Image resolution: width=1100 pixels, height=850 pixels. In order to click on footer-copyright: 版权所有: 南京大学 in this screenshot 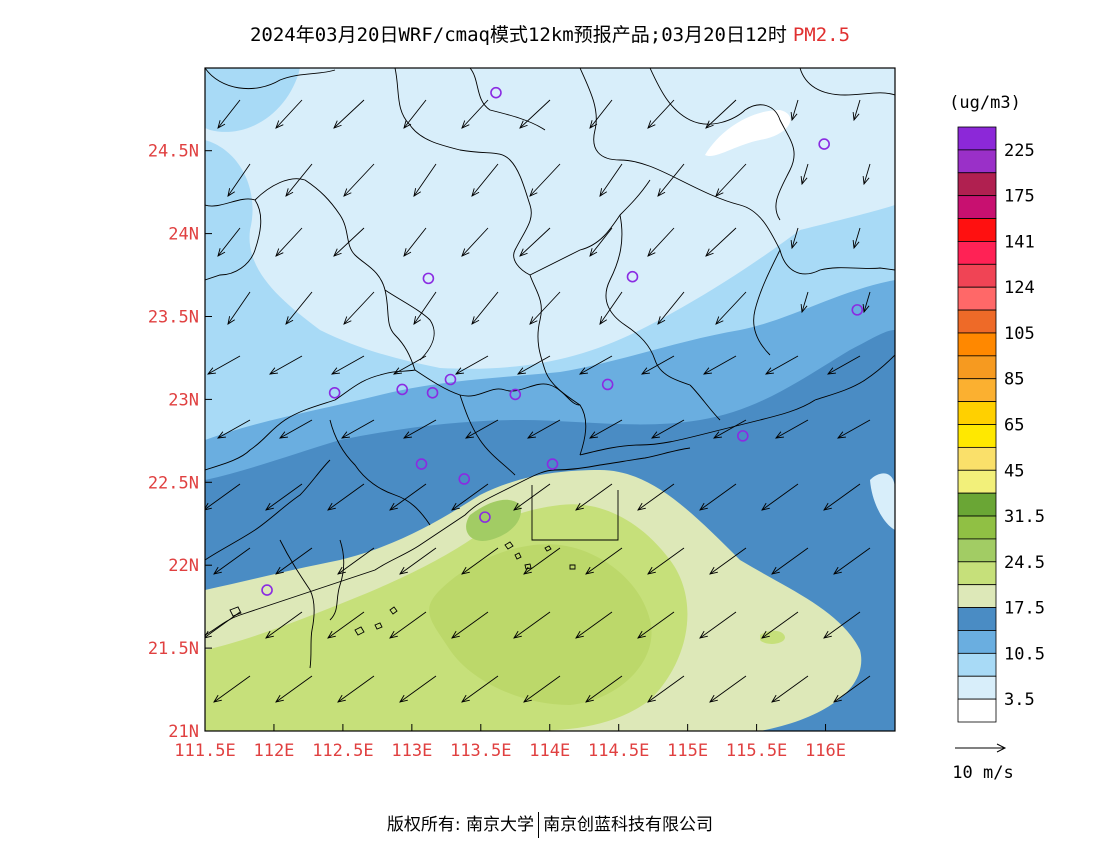, I will do `click(460, 825)`.